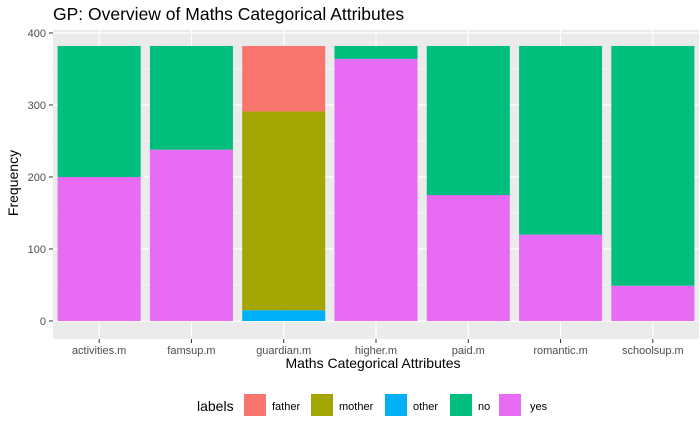 The image size is (700, 432). I want to click on legend-key-yes, so click(510, 405).